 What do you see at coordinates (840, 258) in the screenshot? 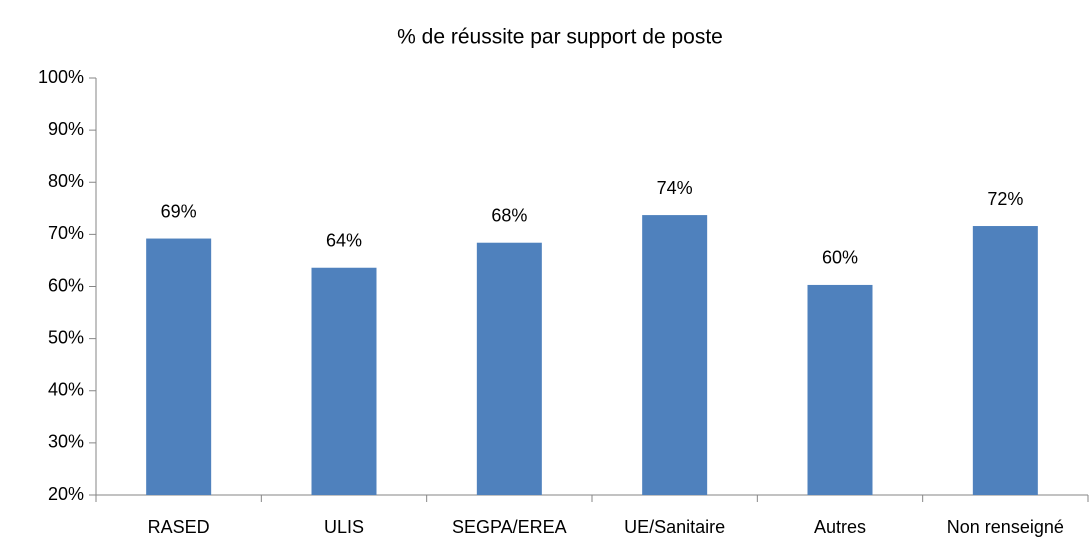
I see `data-label: 60%` at bounding box center [840, 258].